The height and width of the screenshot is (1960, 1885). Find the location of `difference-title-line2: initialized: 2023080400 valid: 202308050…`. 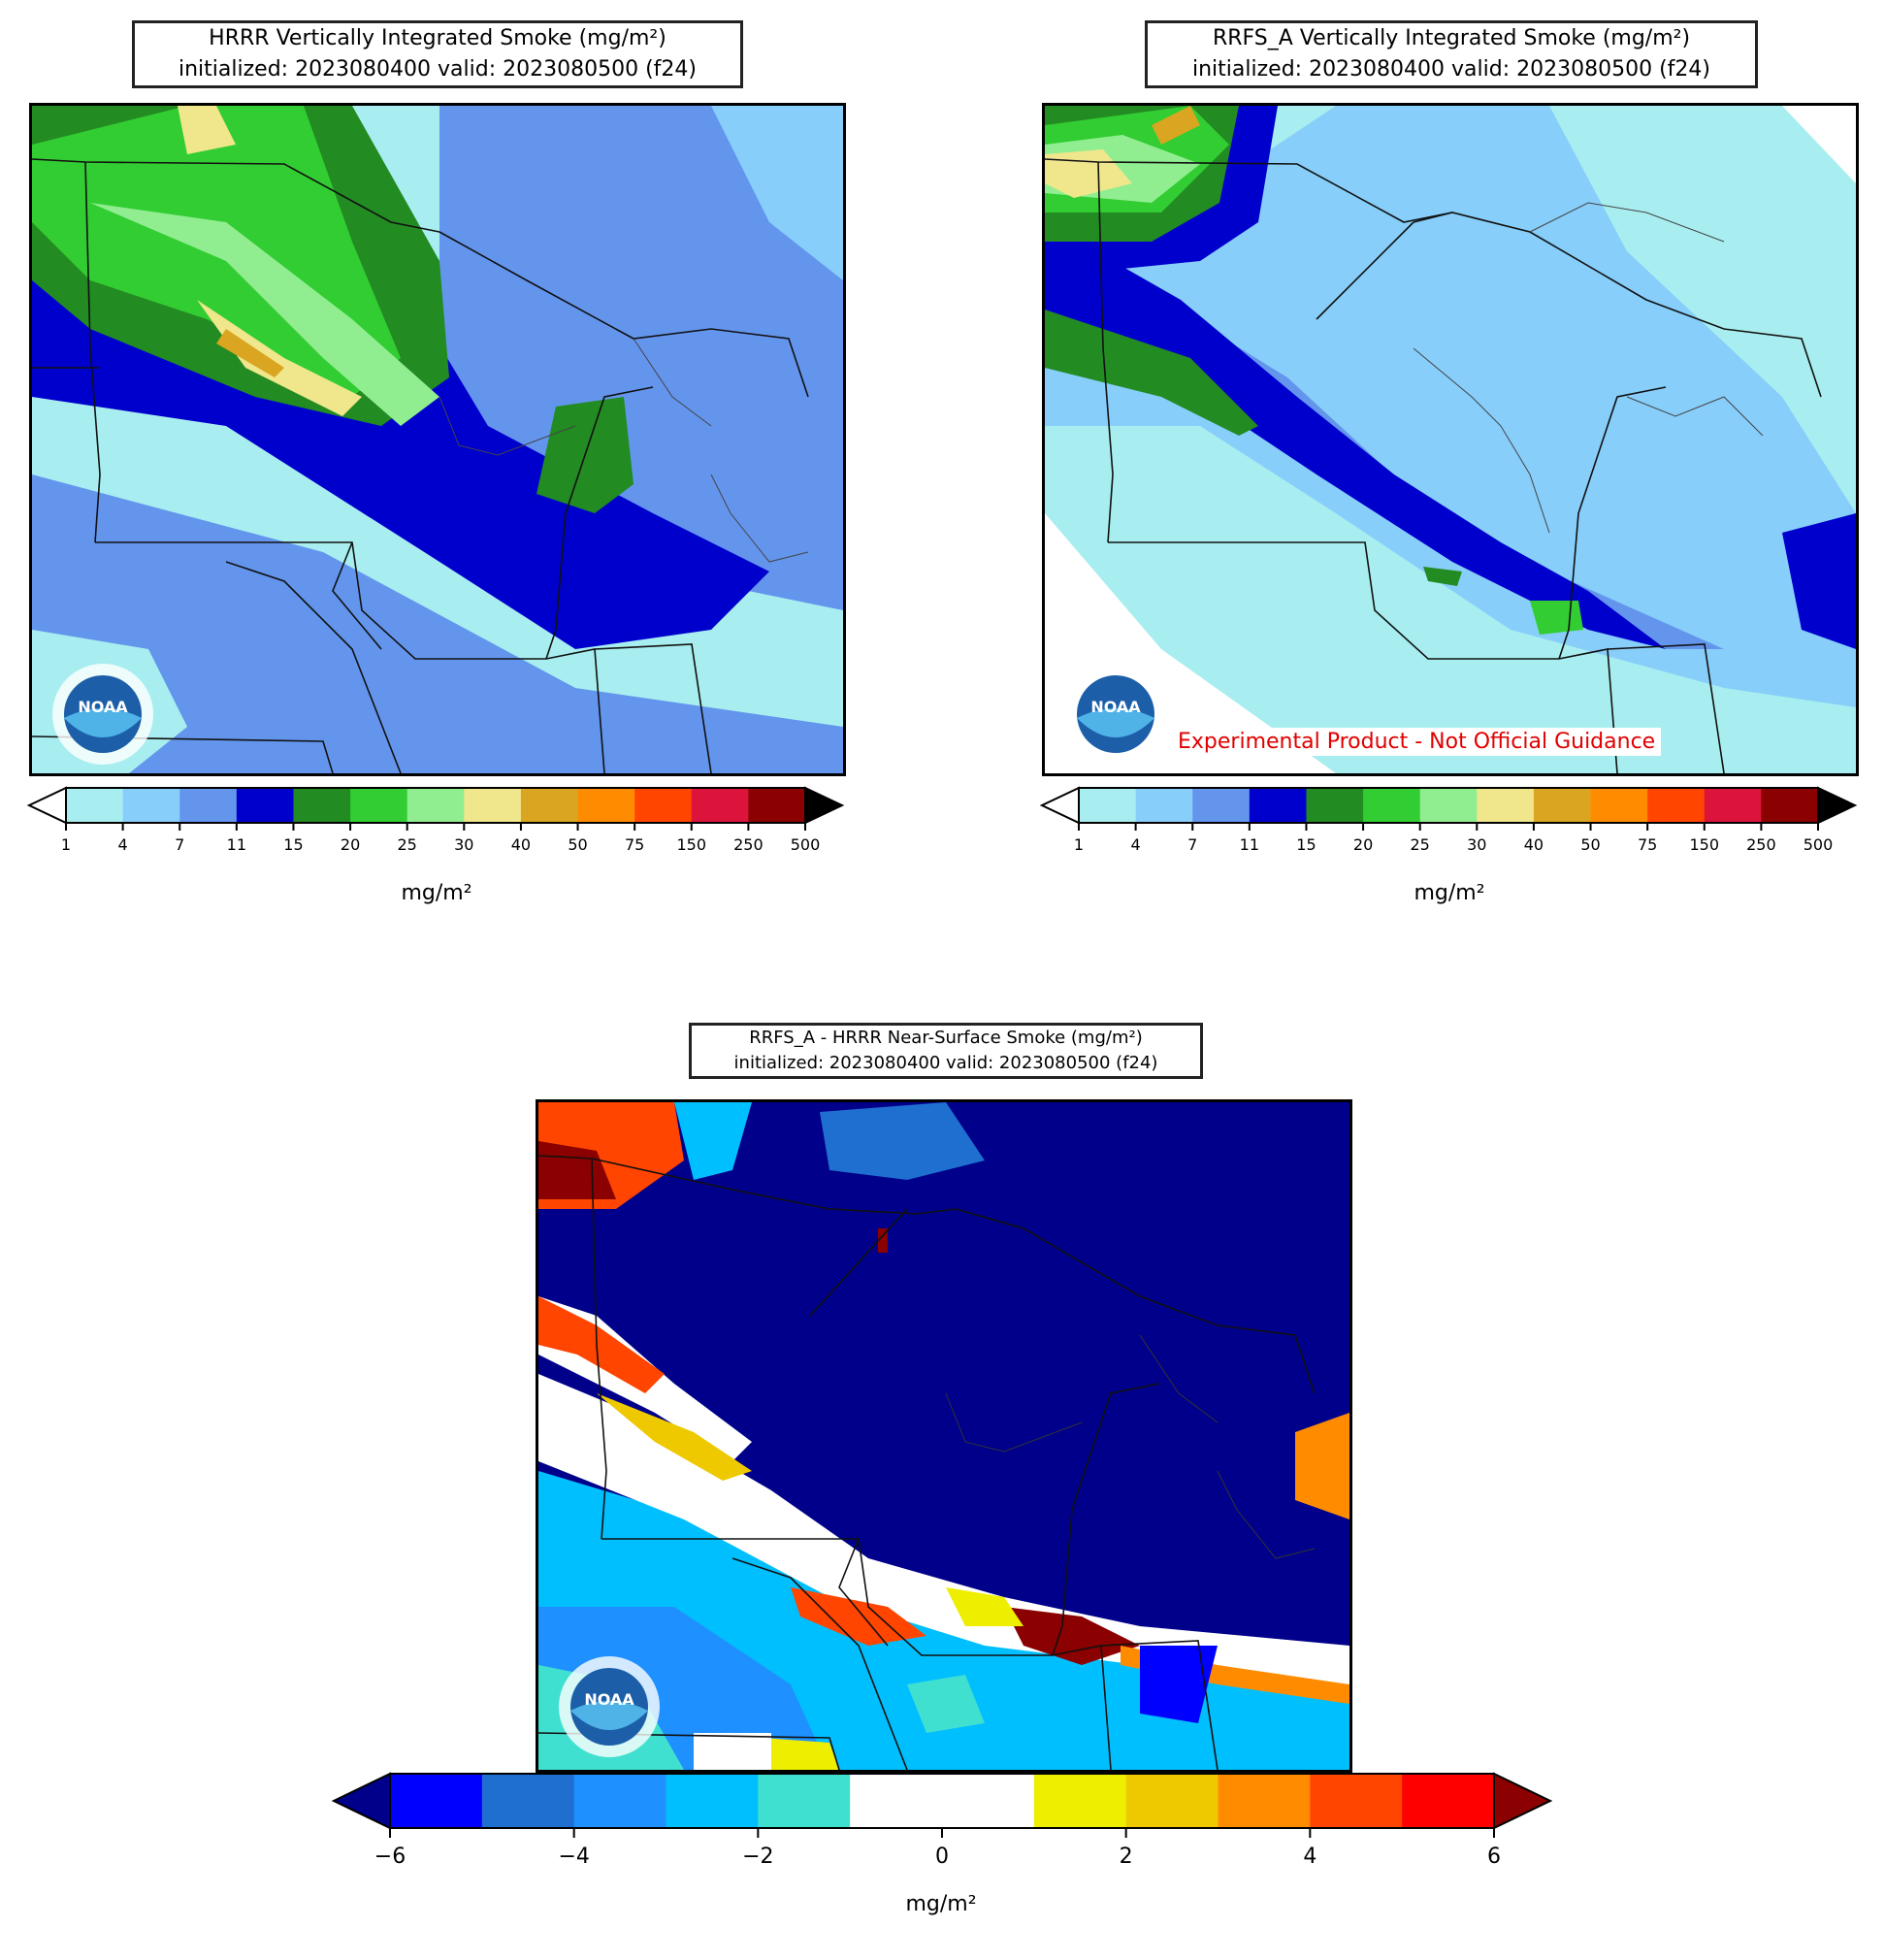

difference-title-line2: initialized: 2023080400 valid: 202308050… is located at coordinates (945, 1063).